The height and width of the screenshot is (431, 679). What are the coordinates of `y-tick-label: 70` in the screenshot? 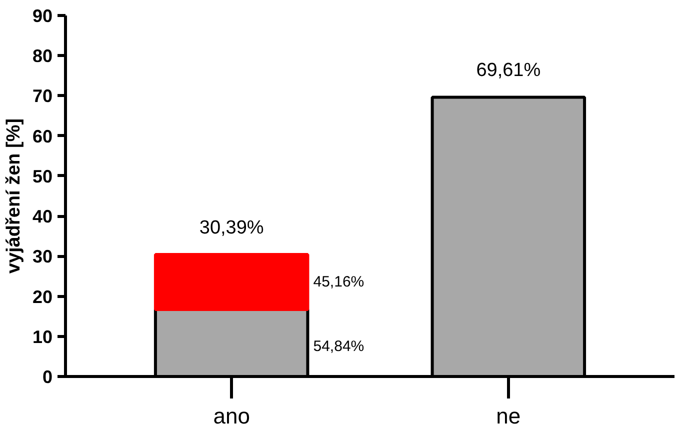 It's located at (42, 96).